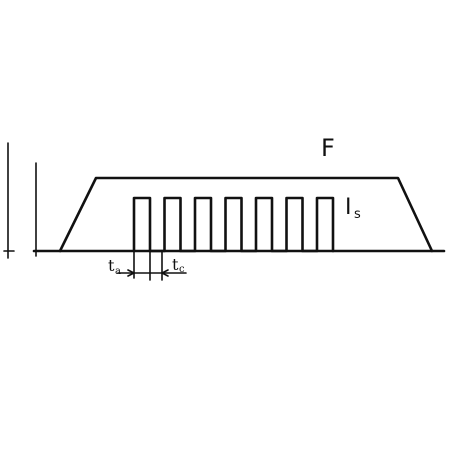  Describe the element at coordinates (164, 273) in the screenshot. I see `tc-arrowhead` at that location.